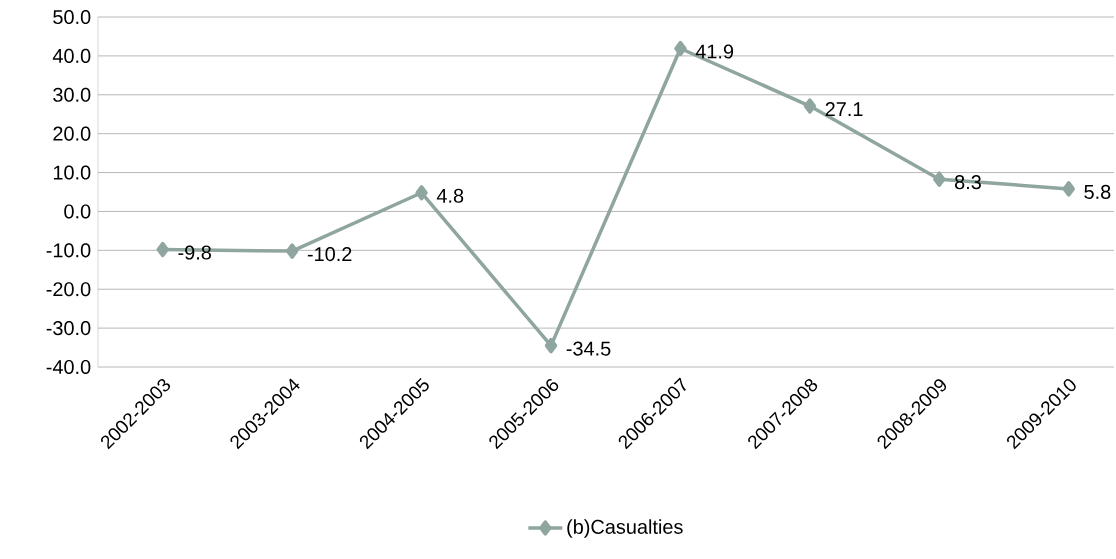  I want to click on y-tick-label: 50.0, so click(72, 17).